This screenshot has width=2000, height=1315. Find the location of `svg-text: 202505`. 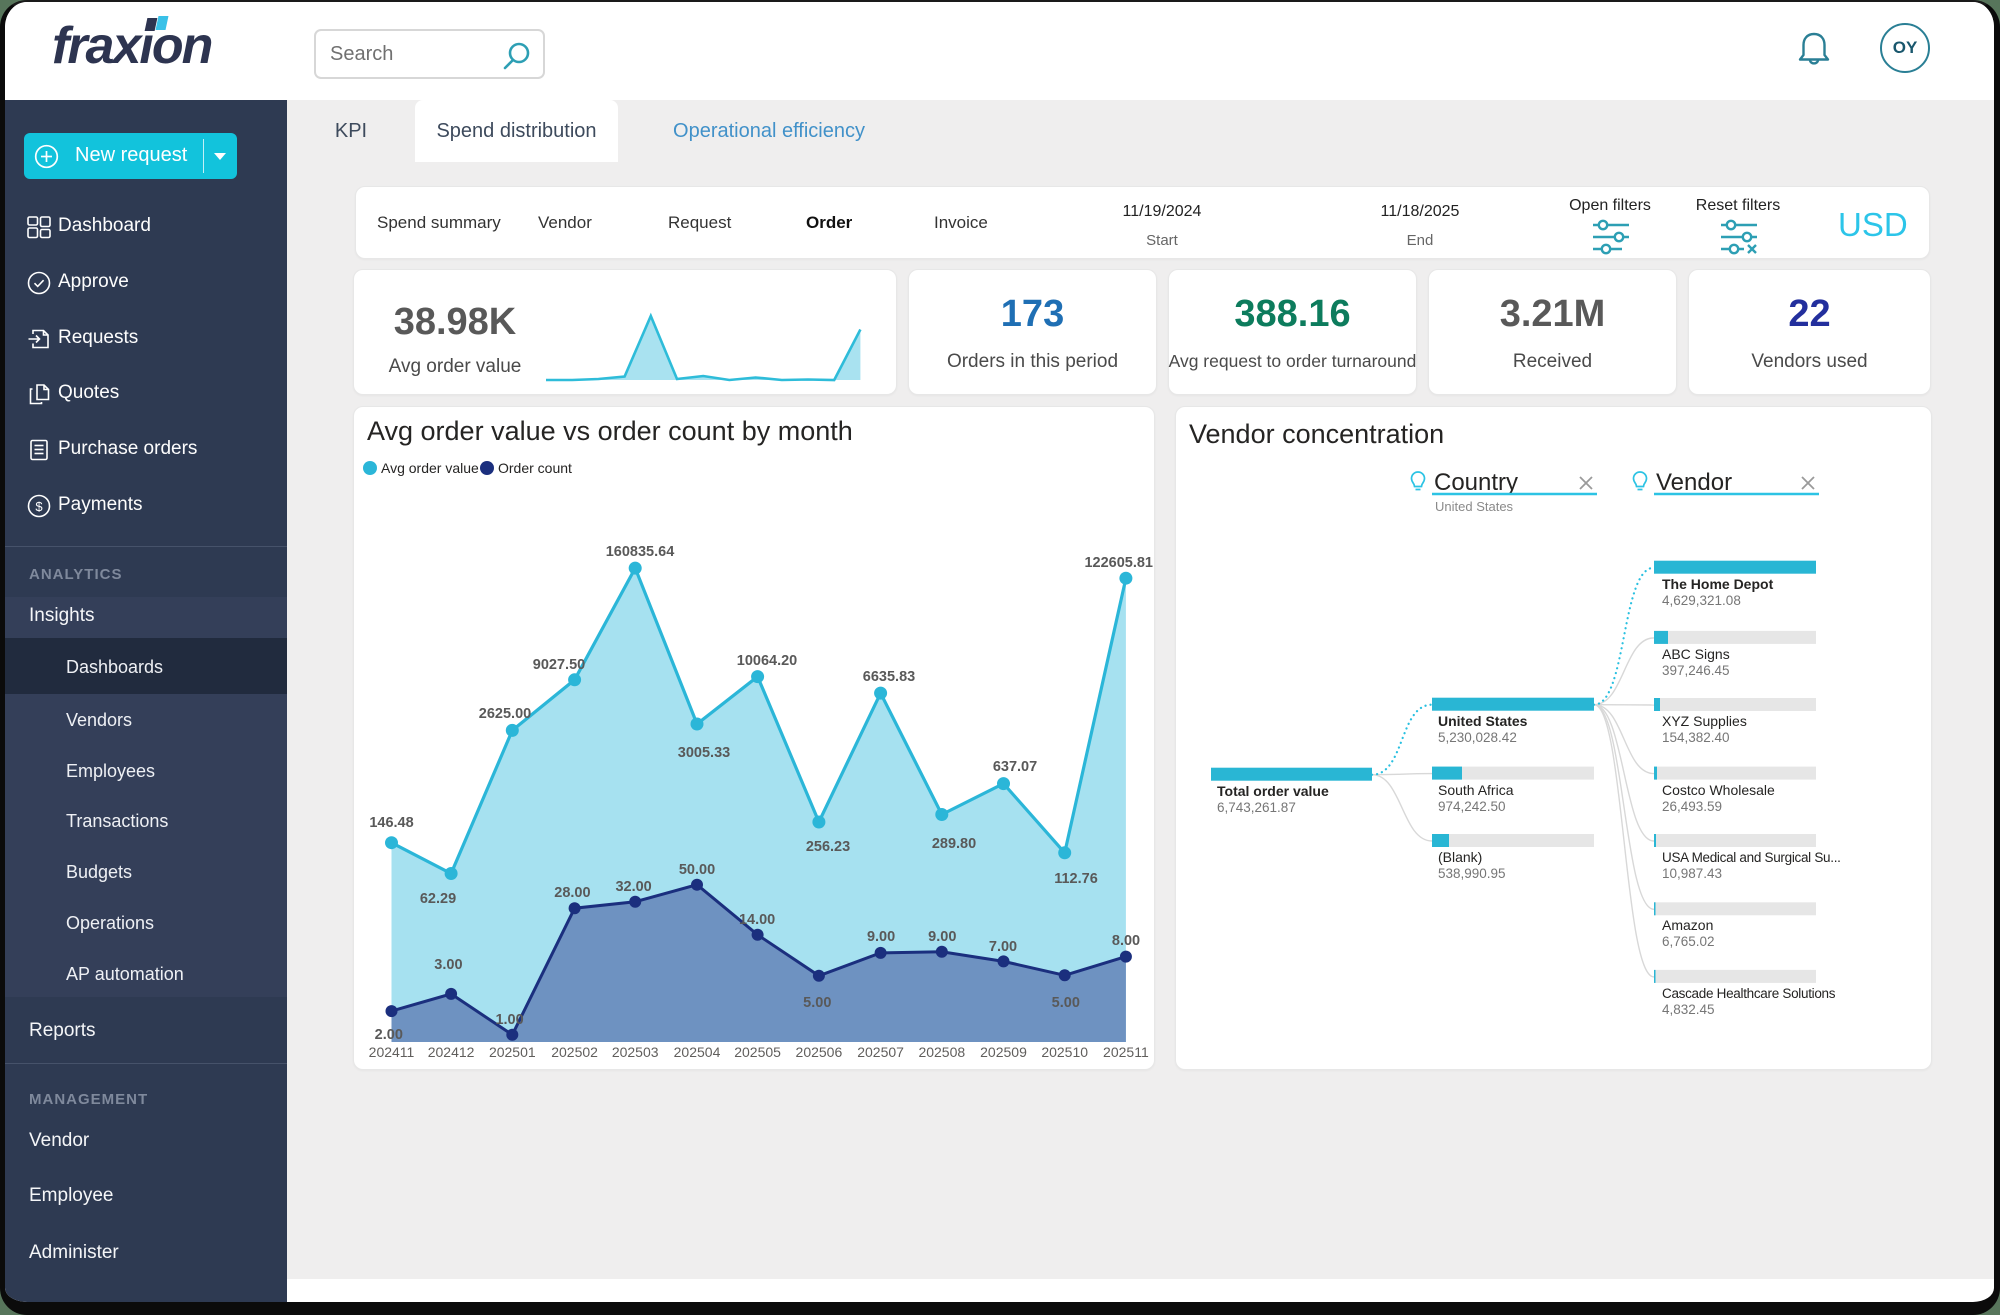

svg-text: 202505 is located at coordinates (757, 1052).